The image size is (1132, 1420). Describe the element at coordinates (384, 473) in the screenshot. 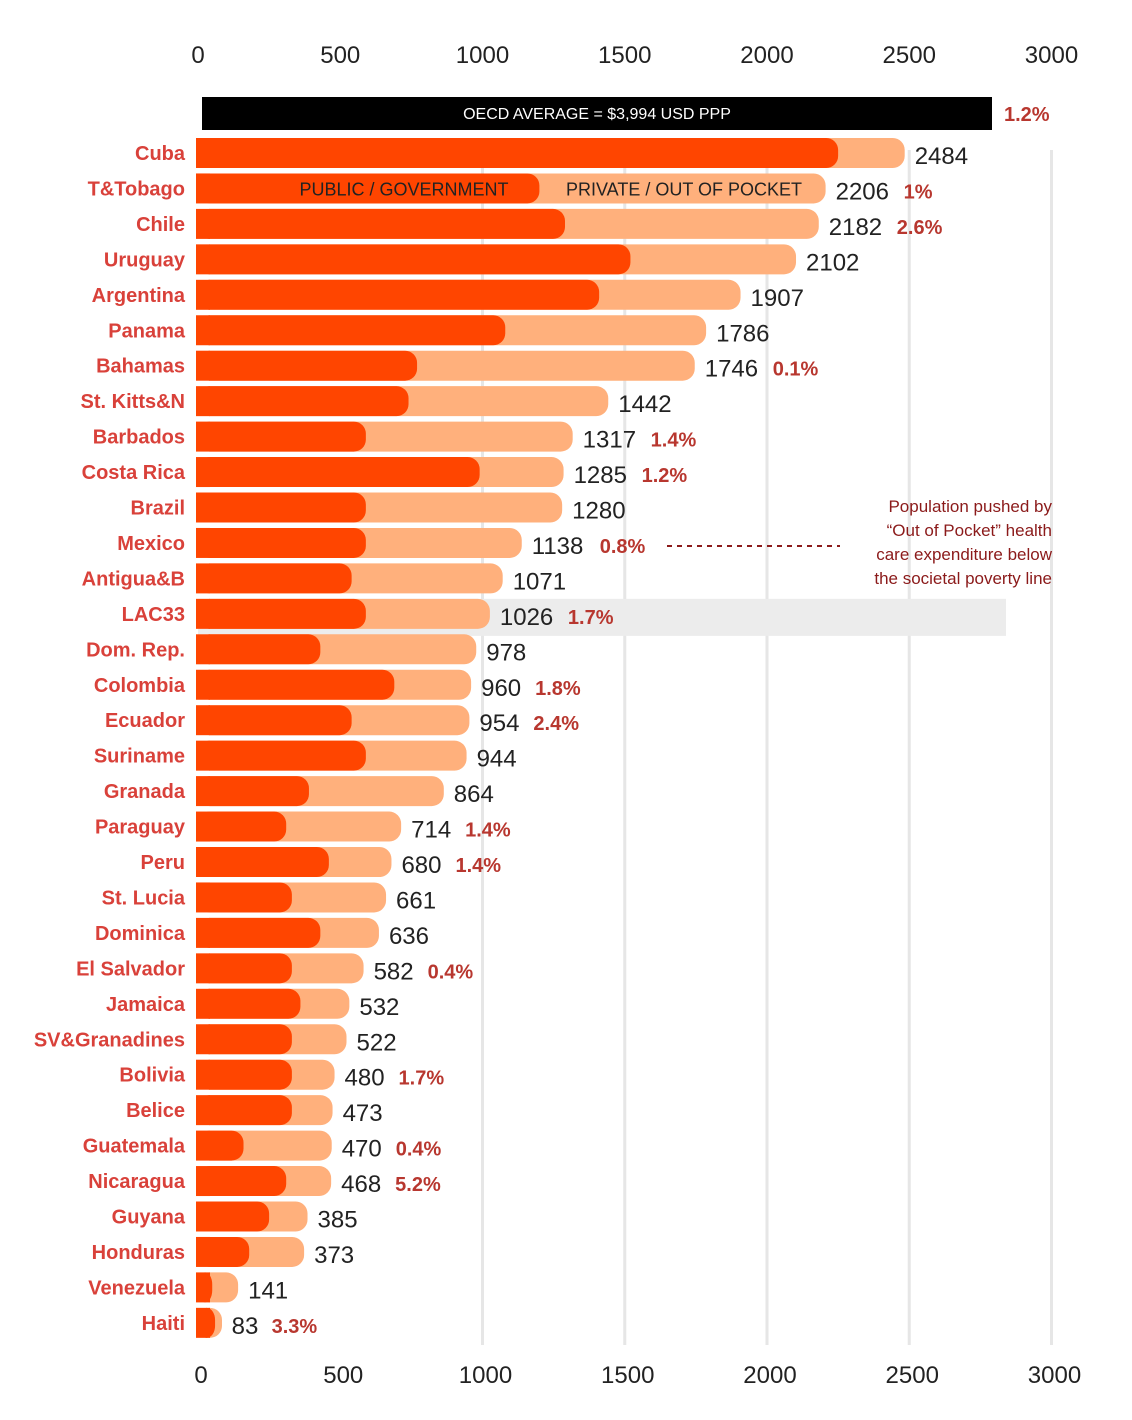

I see `bar-row: Costa Rica 1285 1.2%` at that location.